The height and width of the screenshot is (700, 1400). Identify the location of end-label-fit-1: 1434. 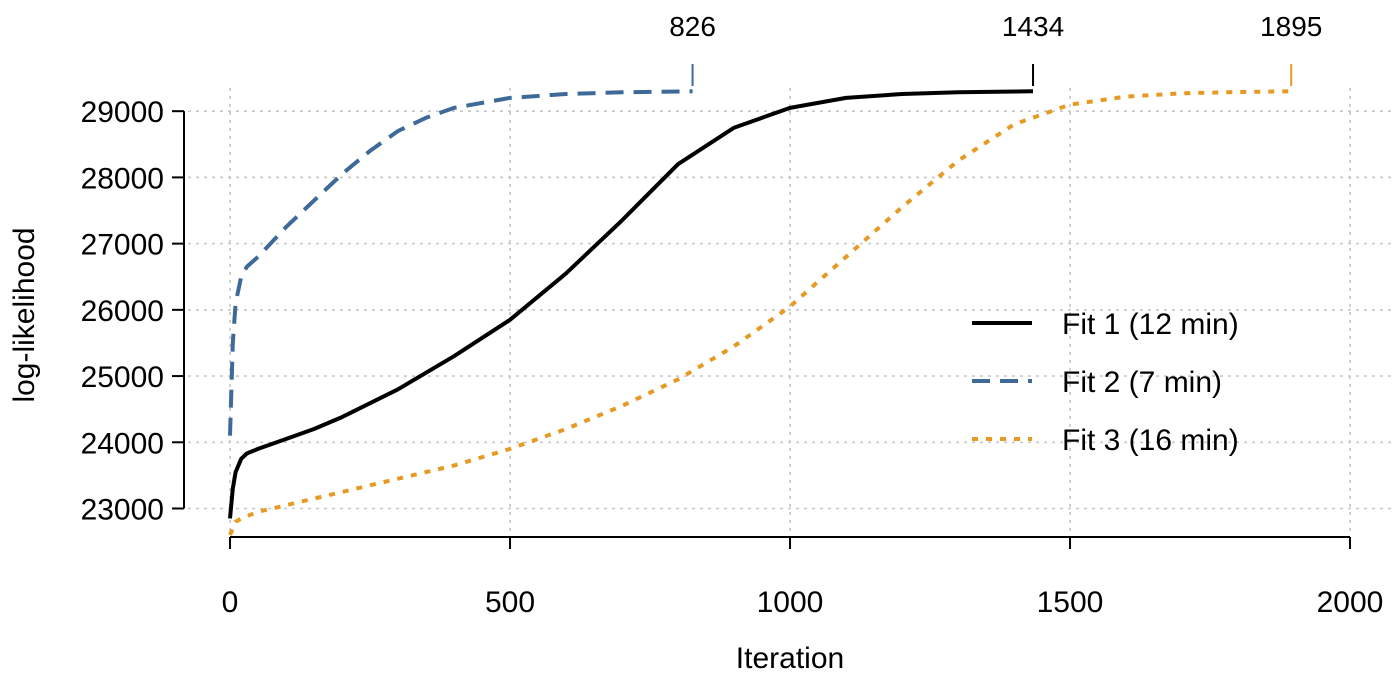
(1033, 26).